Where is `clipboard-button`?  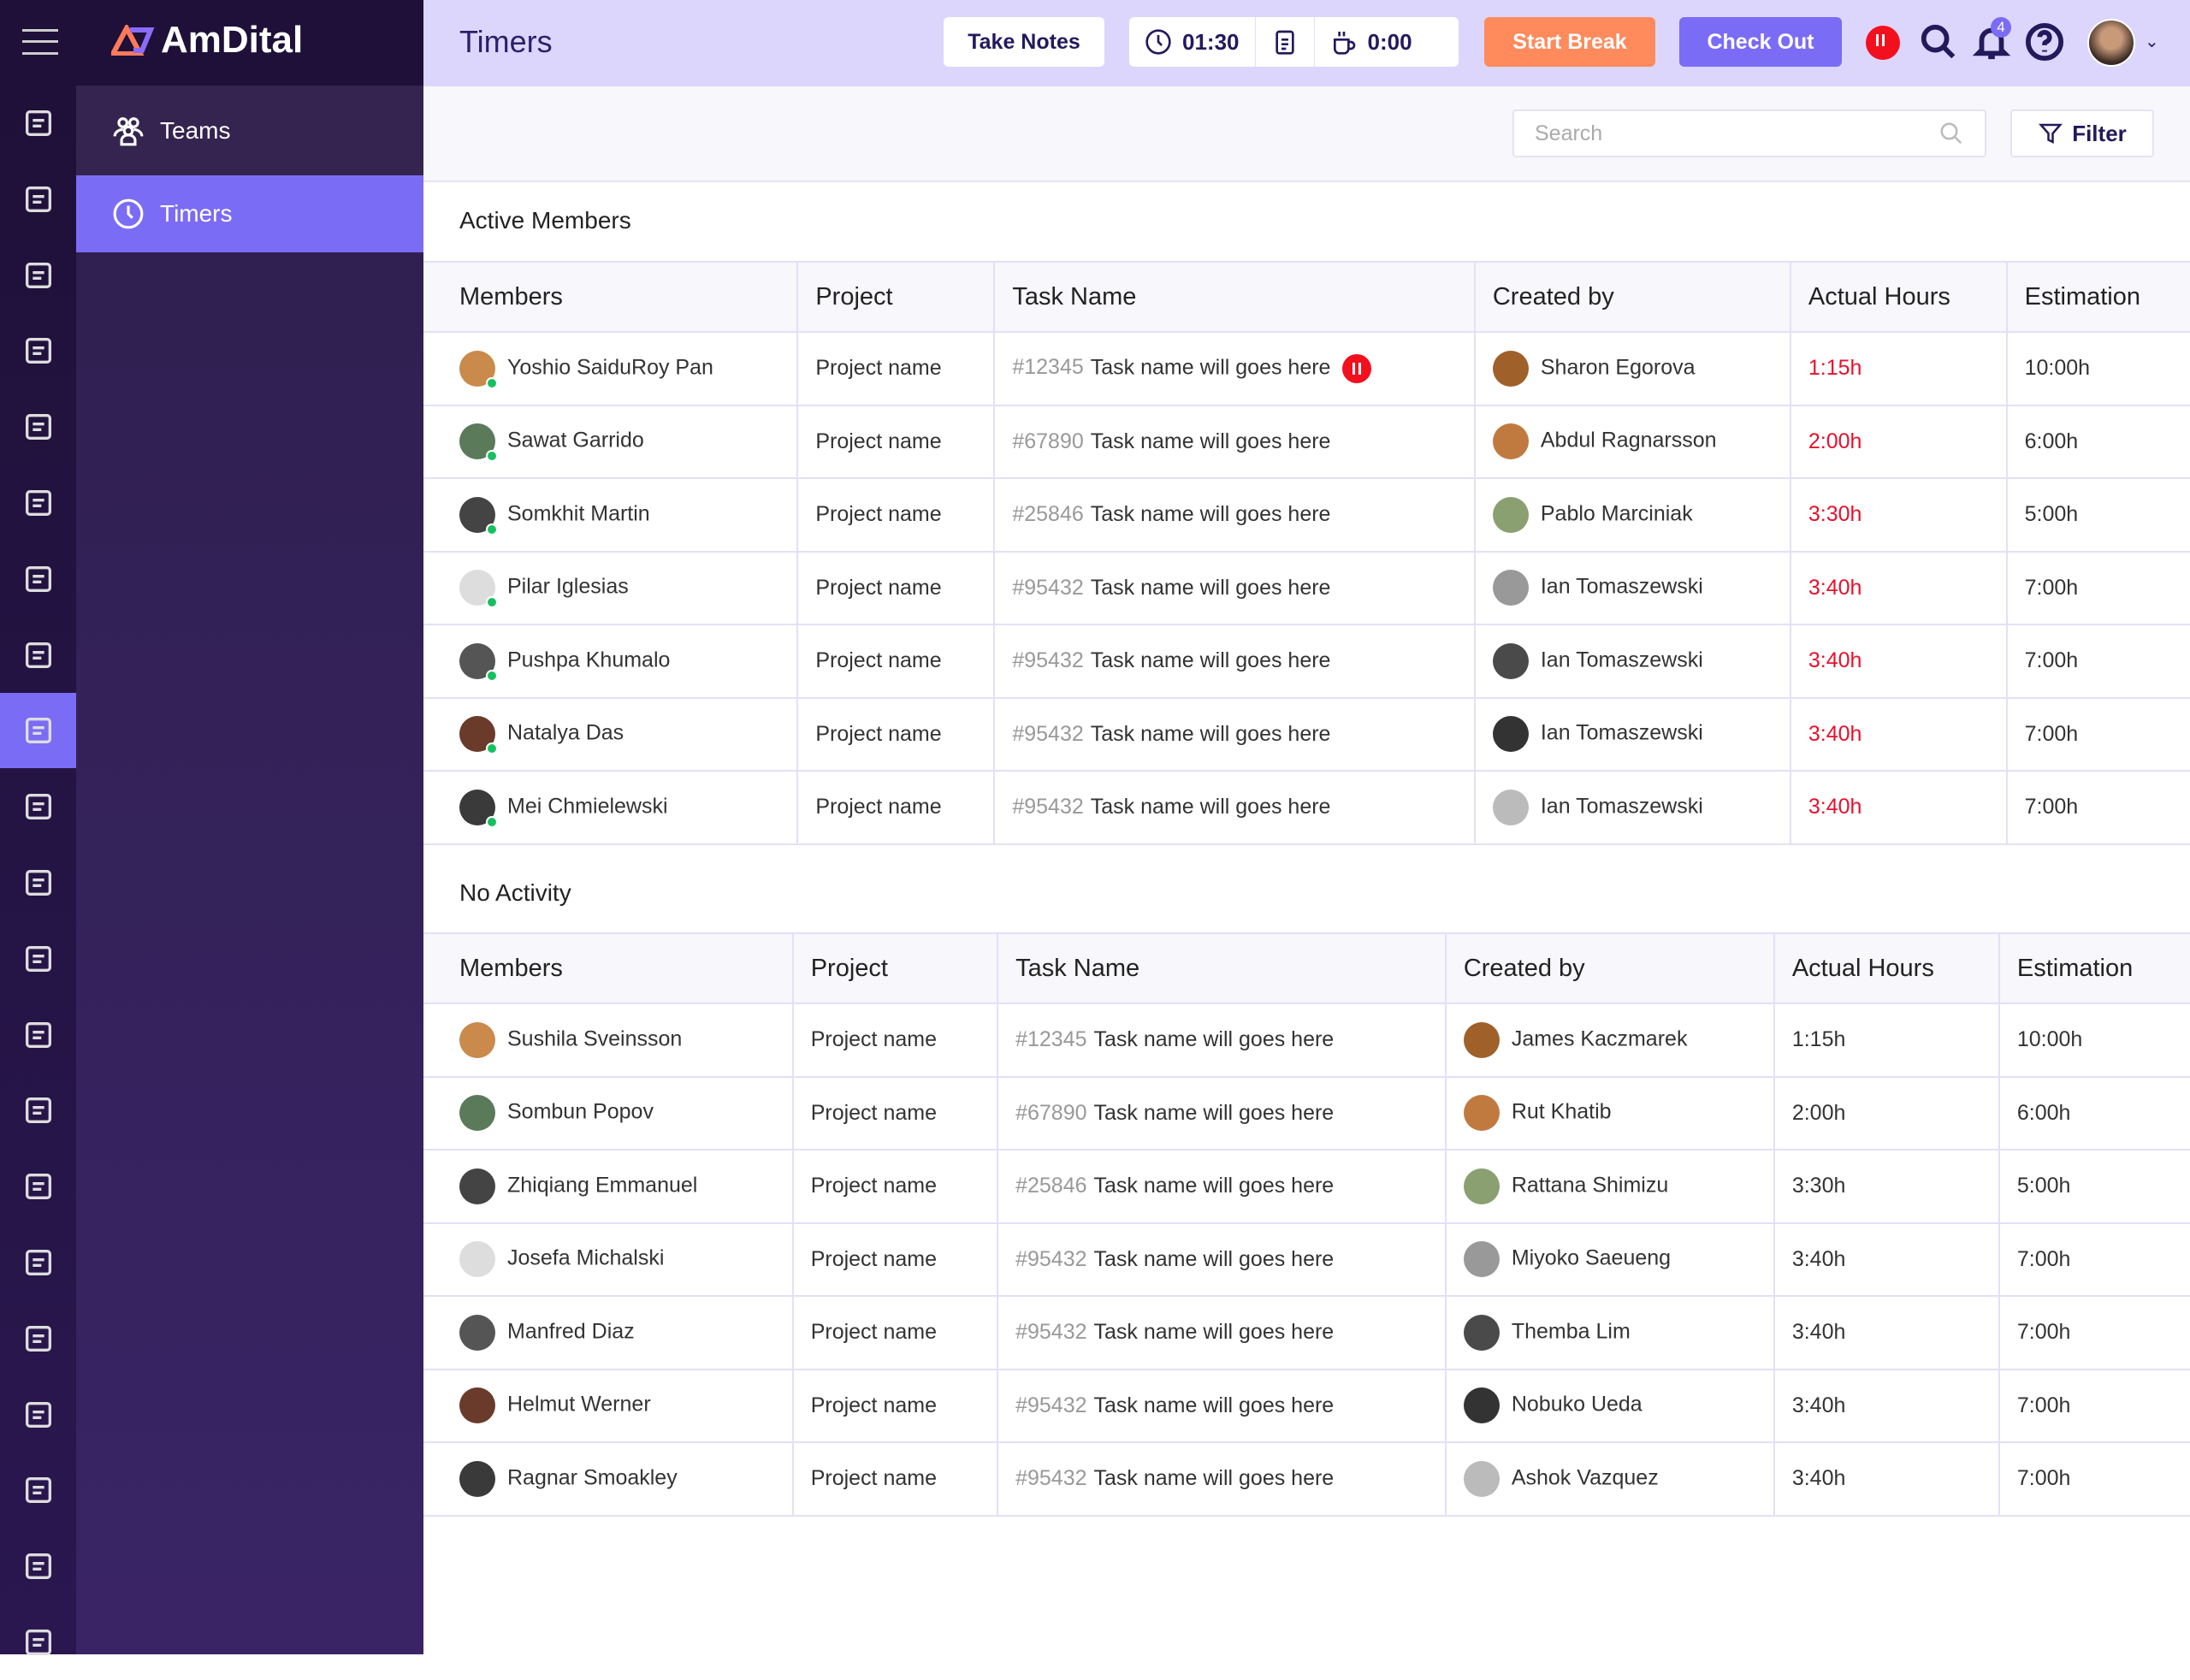 clipboard-button is located at coordinates (1285, 42).